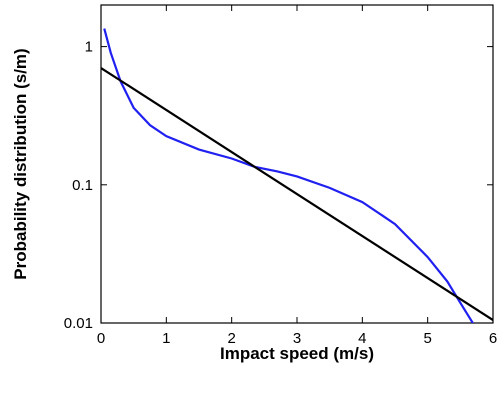 The image size is (500, 401). What do you see at coordinates (78, 323) in the screenshot?
I see `y-tick-label: 0.01` at bounding box center [78, 323].